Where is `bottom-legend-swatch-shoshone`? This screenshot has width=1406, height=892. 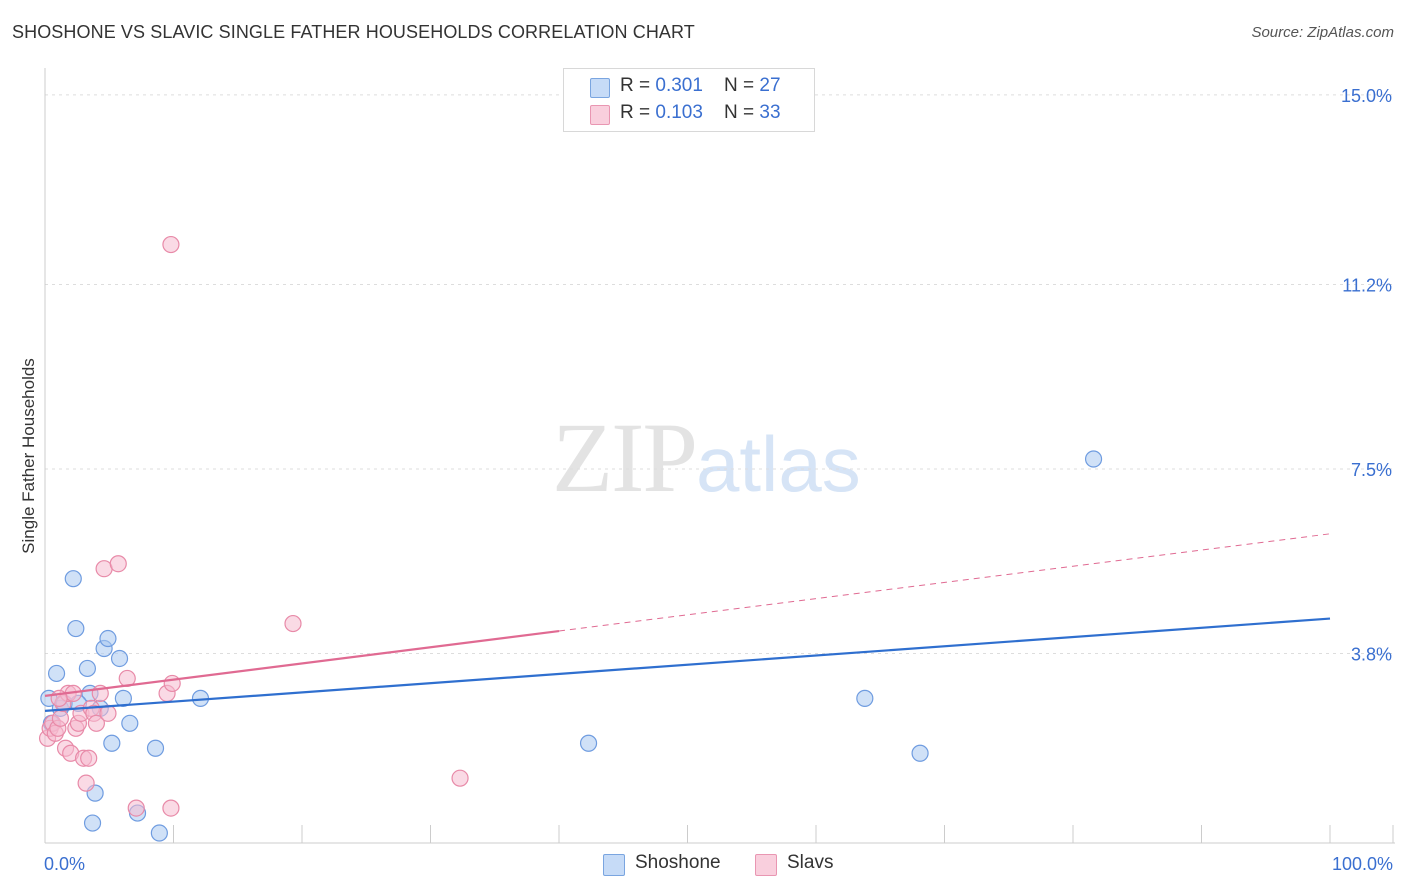
bottom-legend-swatch-shoshone is located at coordinates (614, 865).